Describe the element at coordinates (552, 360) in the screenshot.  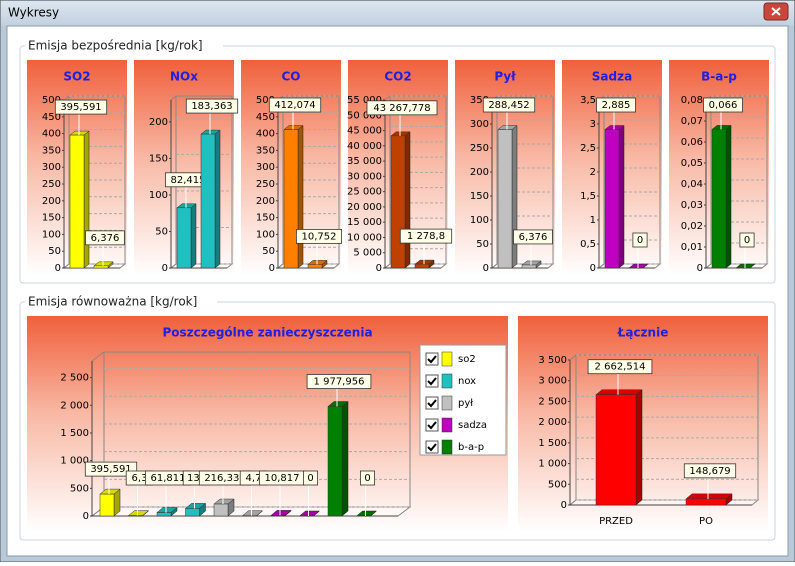
I see `y-tick-label: 3 500` at that location.